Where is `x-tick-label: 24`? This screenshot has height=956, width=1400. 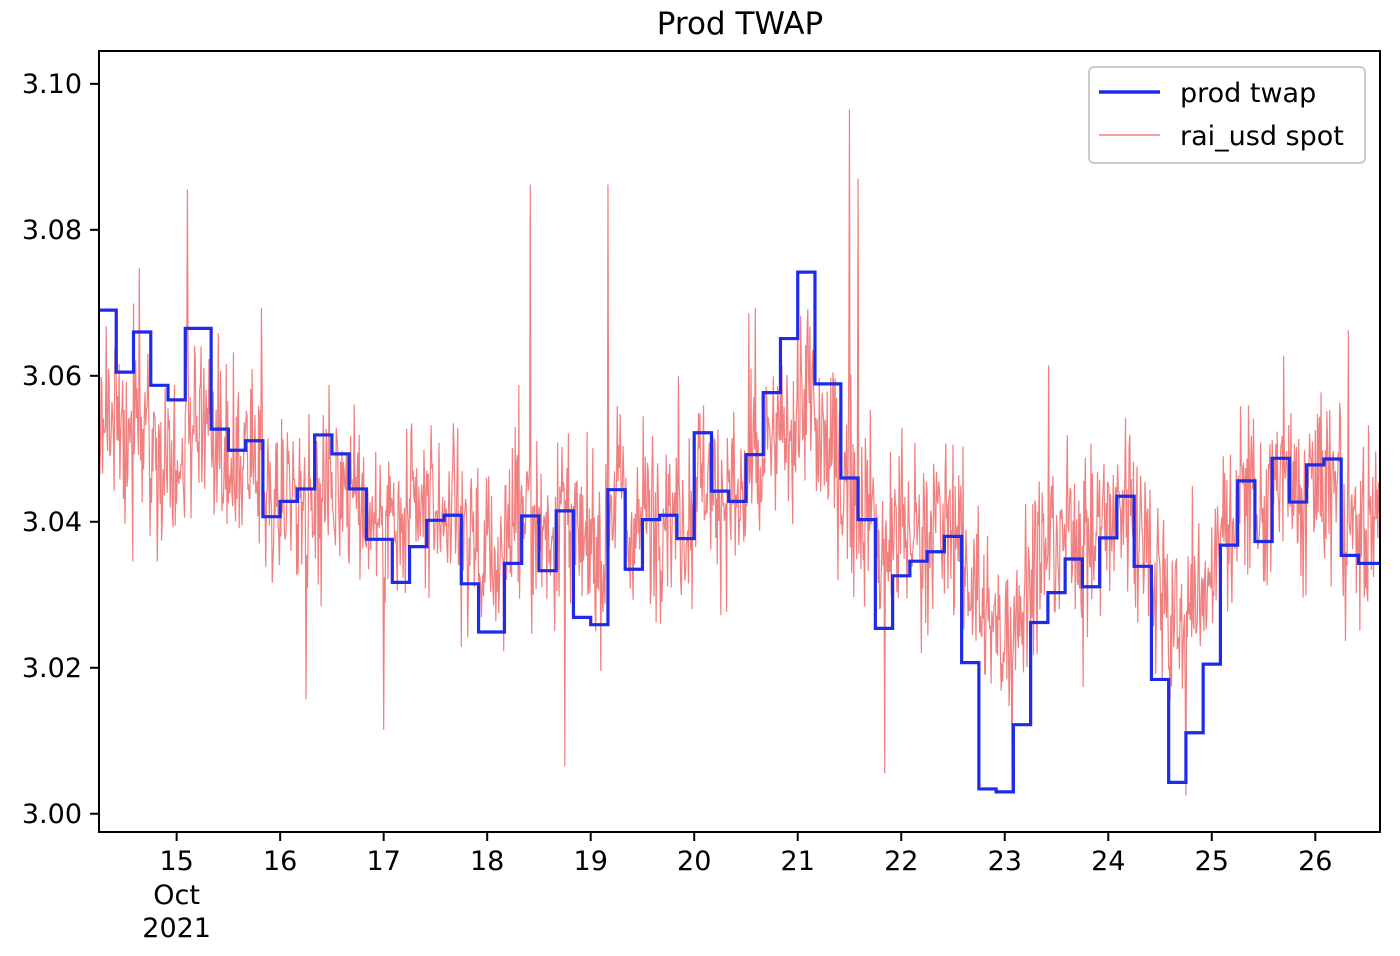 x-tick-label: 24 is located at coordinates (1108, 861).